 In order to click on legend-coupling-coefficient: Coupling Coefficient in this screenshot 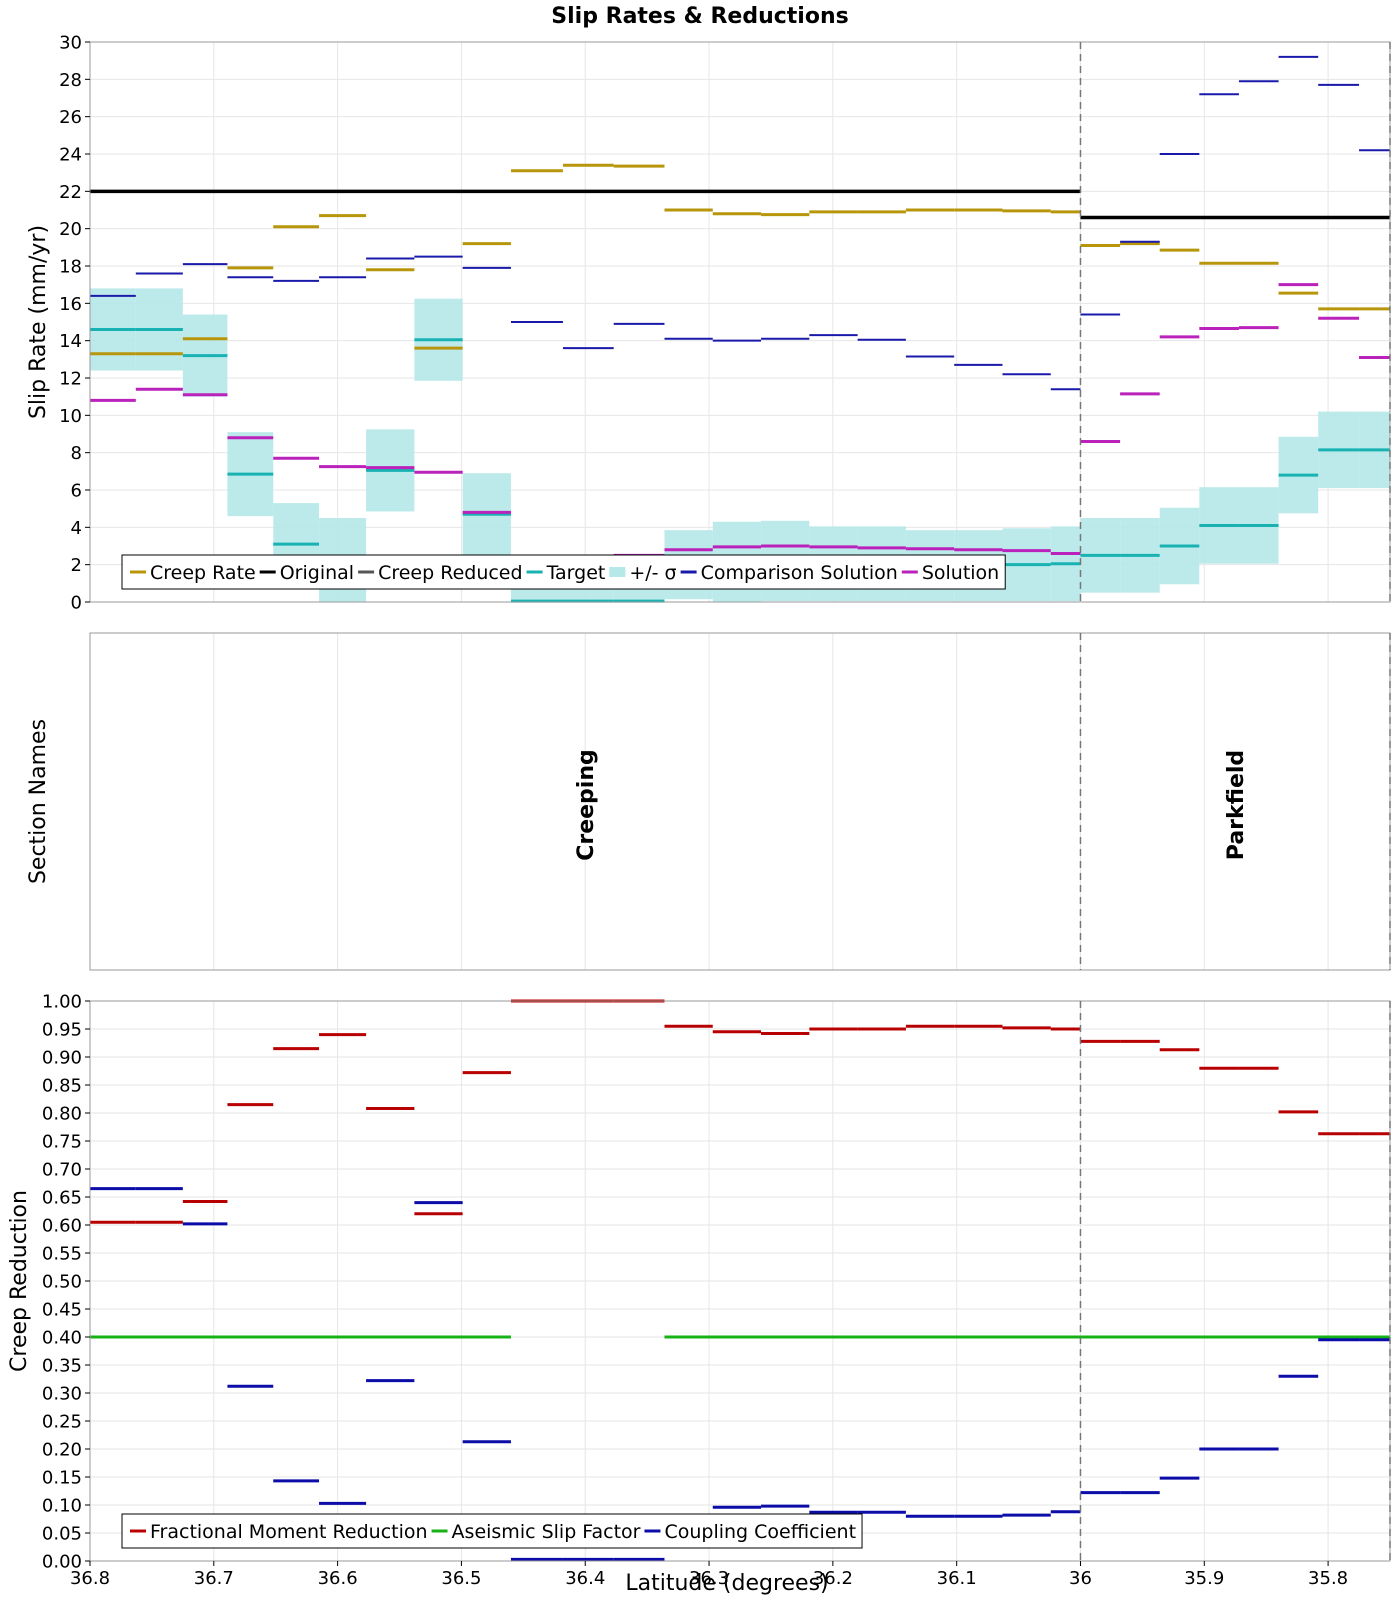, I will do `click(760, 1532)`.